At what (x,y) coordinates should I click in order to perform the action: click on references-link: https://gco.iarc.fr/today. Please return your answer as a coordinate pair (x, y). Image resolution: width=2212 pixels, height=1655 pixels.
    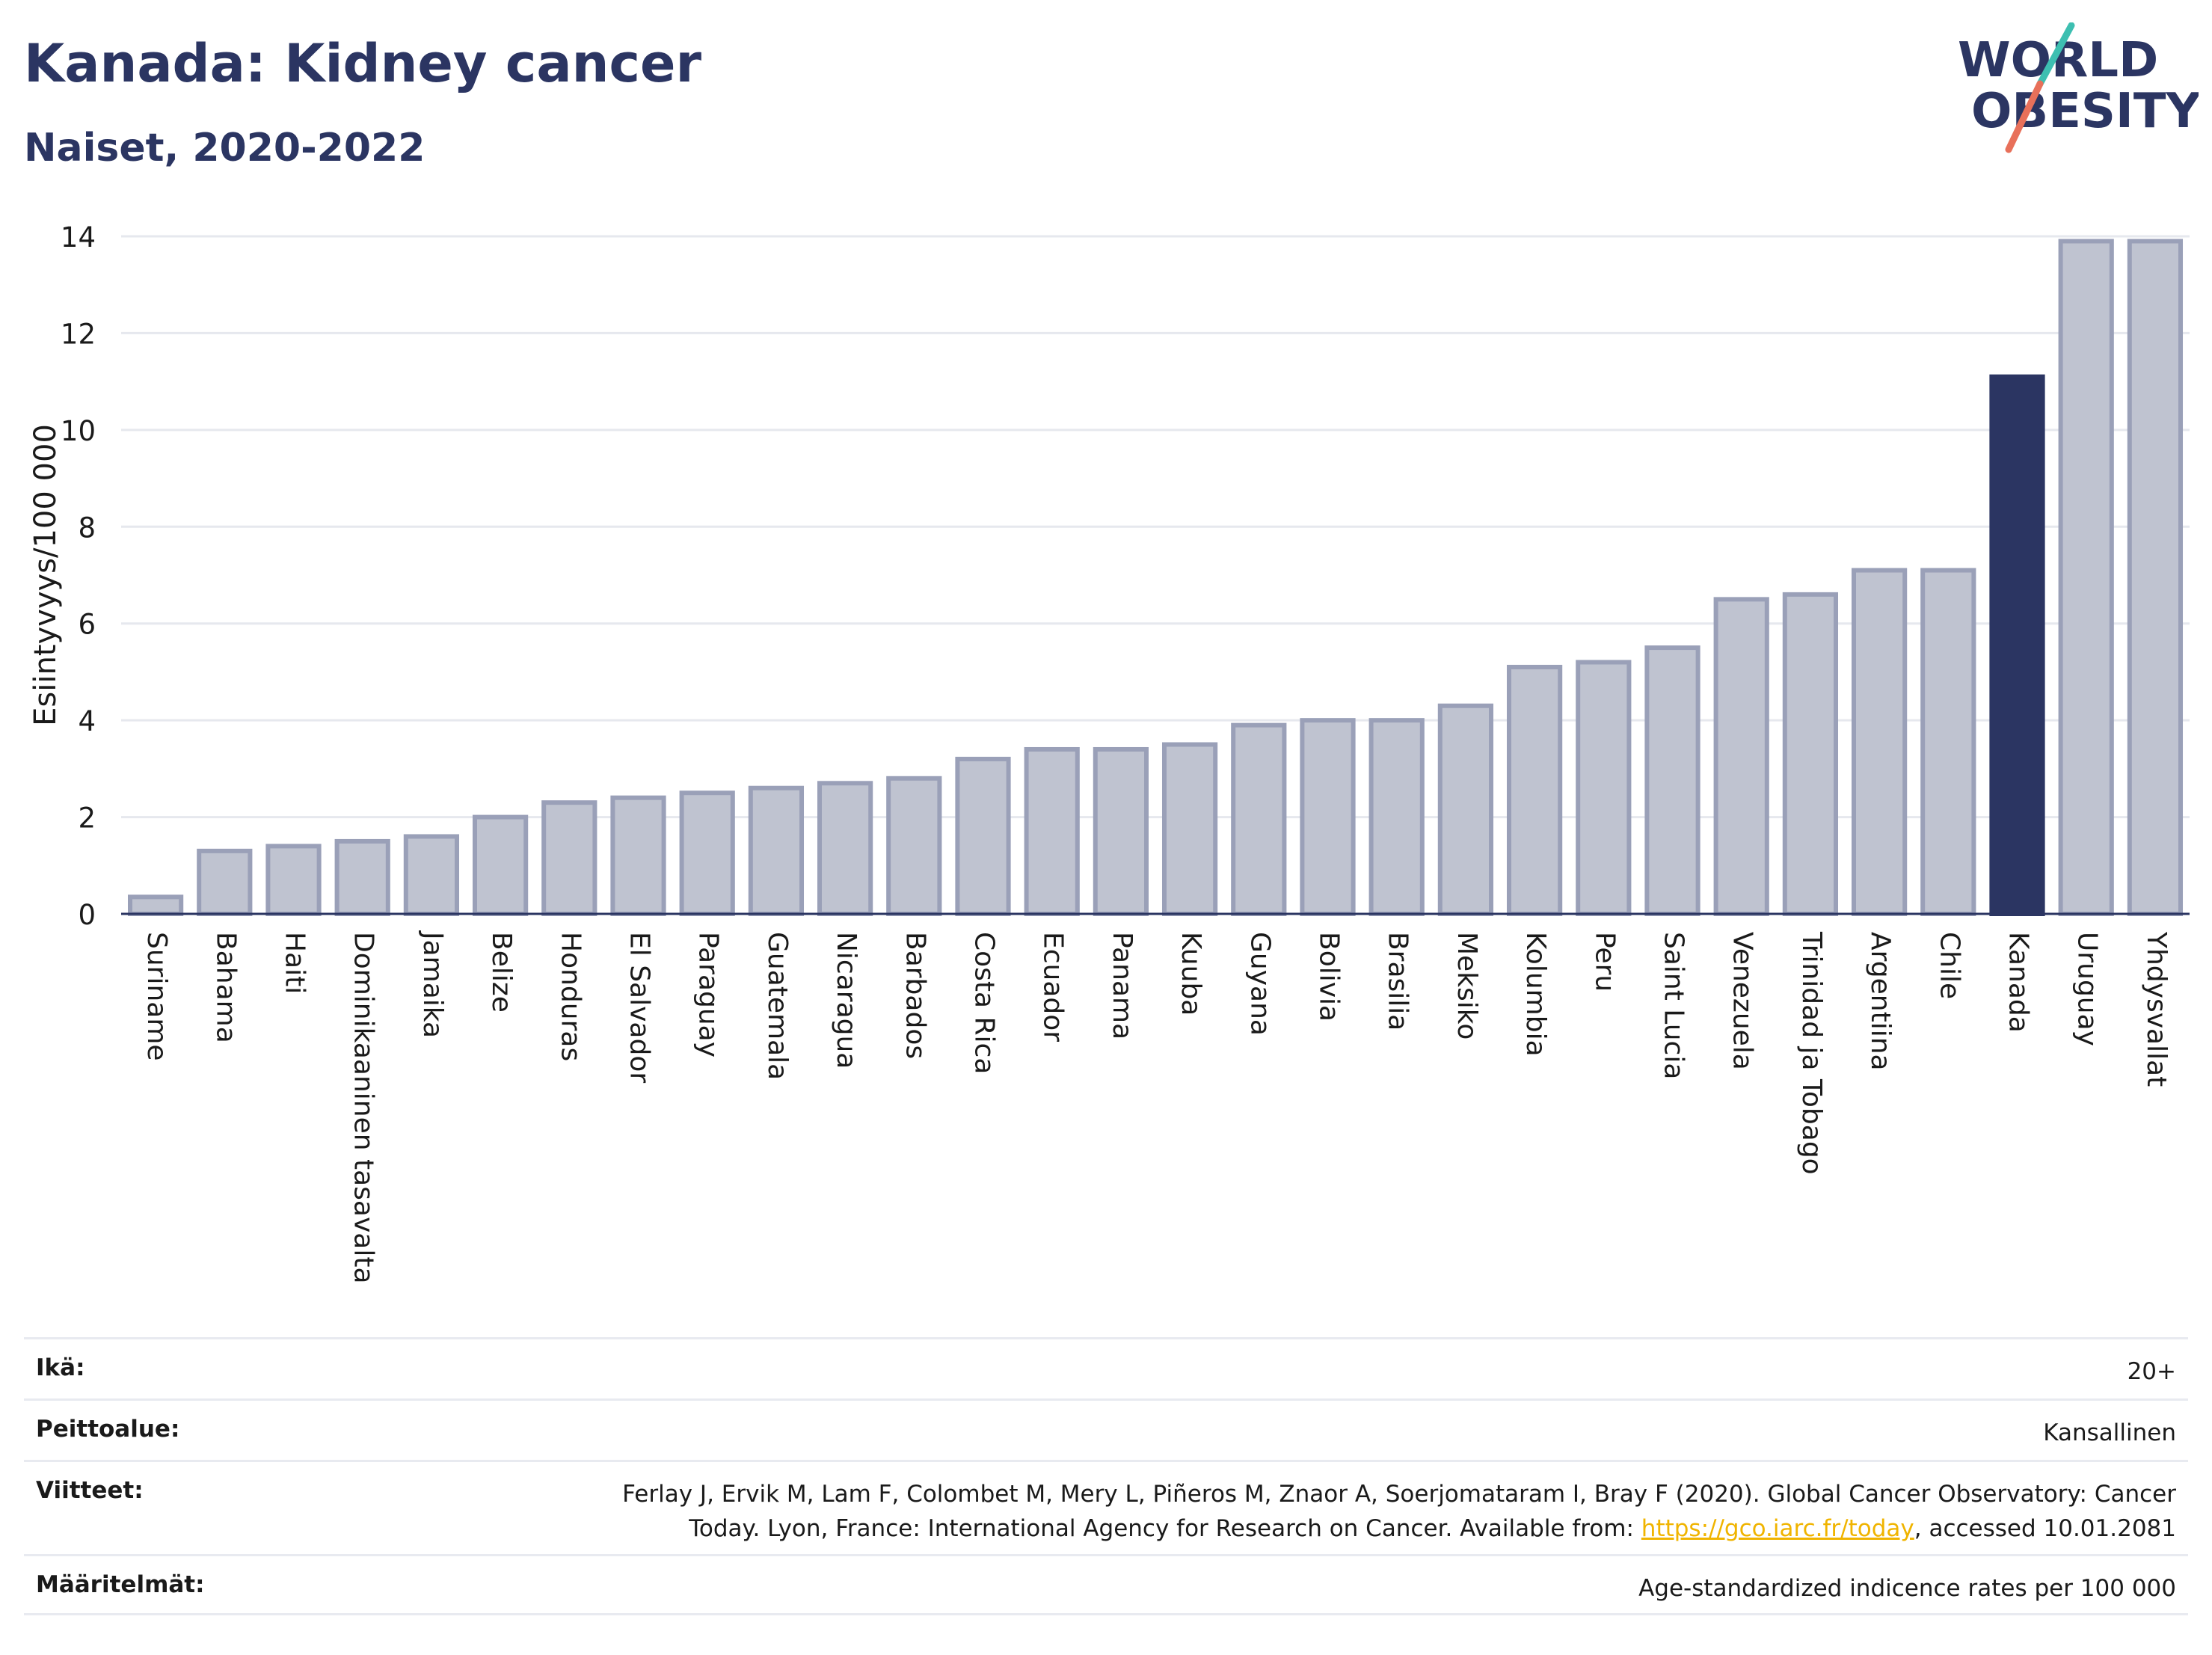
    Looking at the image, I should click on (1777, 1528).